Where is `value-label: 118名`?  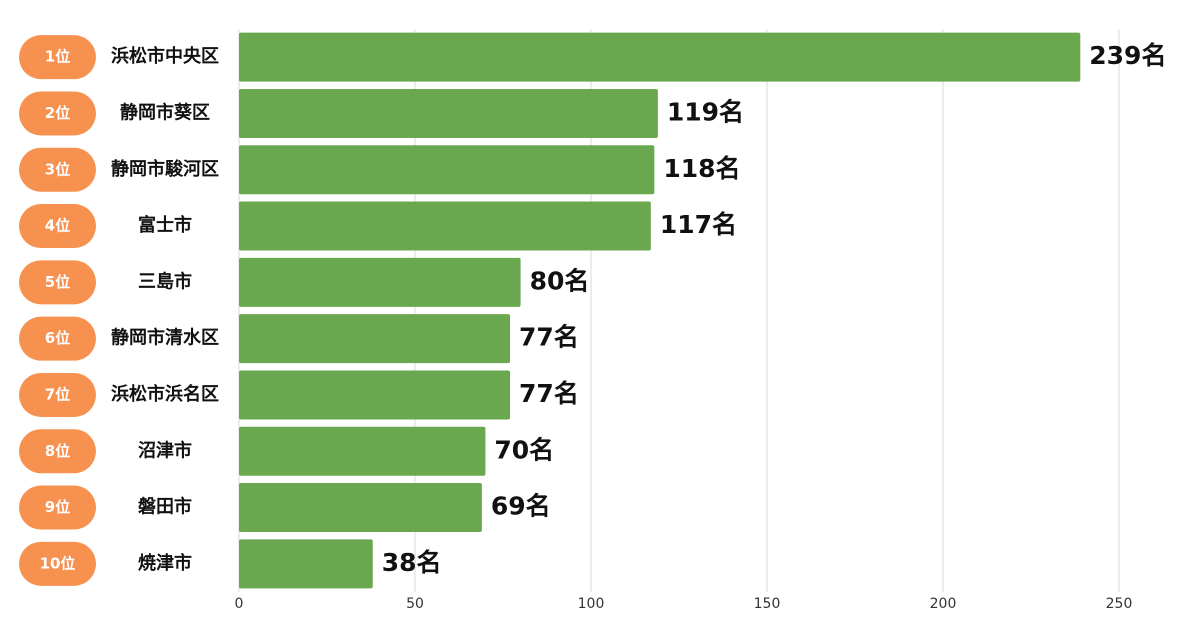 value-label: 118名 is located at coordinates (701, 168).